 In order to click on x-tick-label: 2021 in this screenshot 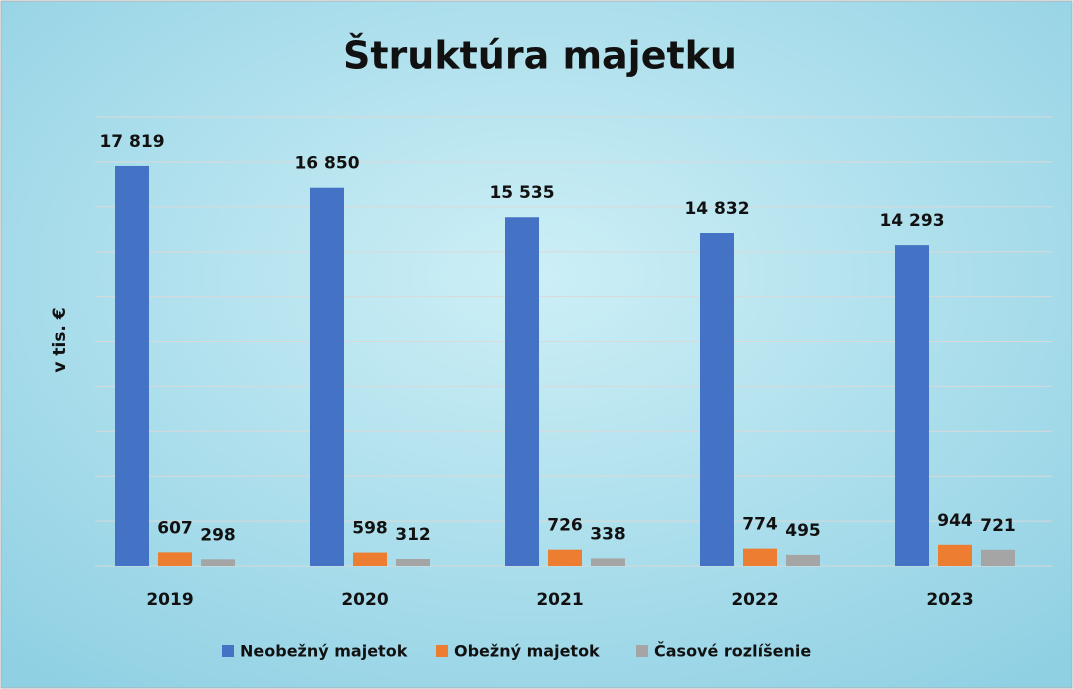, I will do `click(559, 600)`.